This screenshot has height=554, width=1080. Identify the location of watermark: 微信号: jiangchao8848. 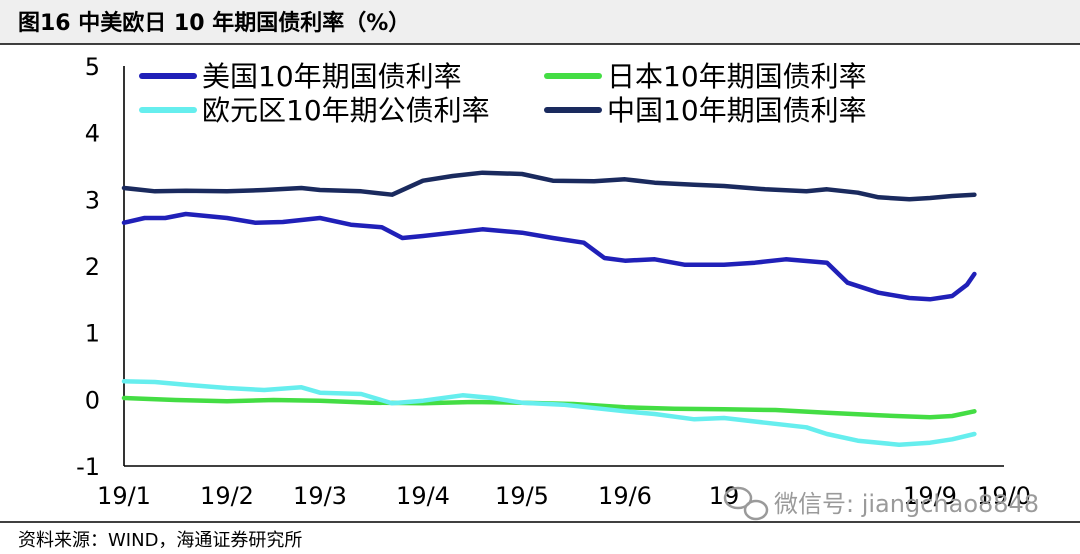
(881, 503).